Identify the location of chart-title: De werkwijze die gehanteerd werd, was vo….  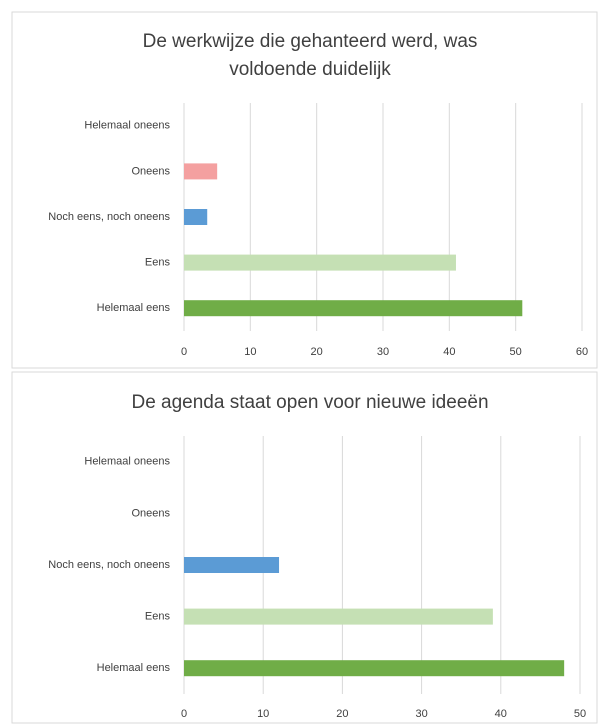
(310, 55).